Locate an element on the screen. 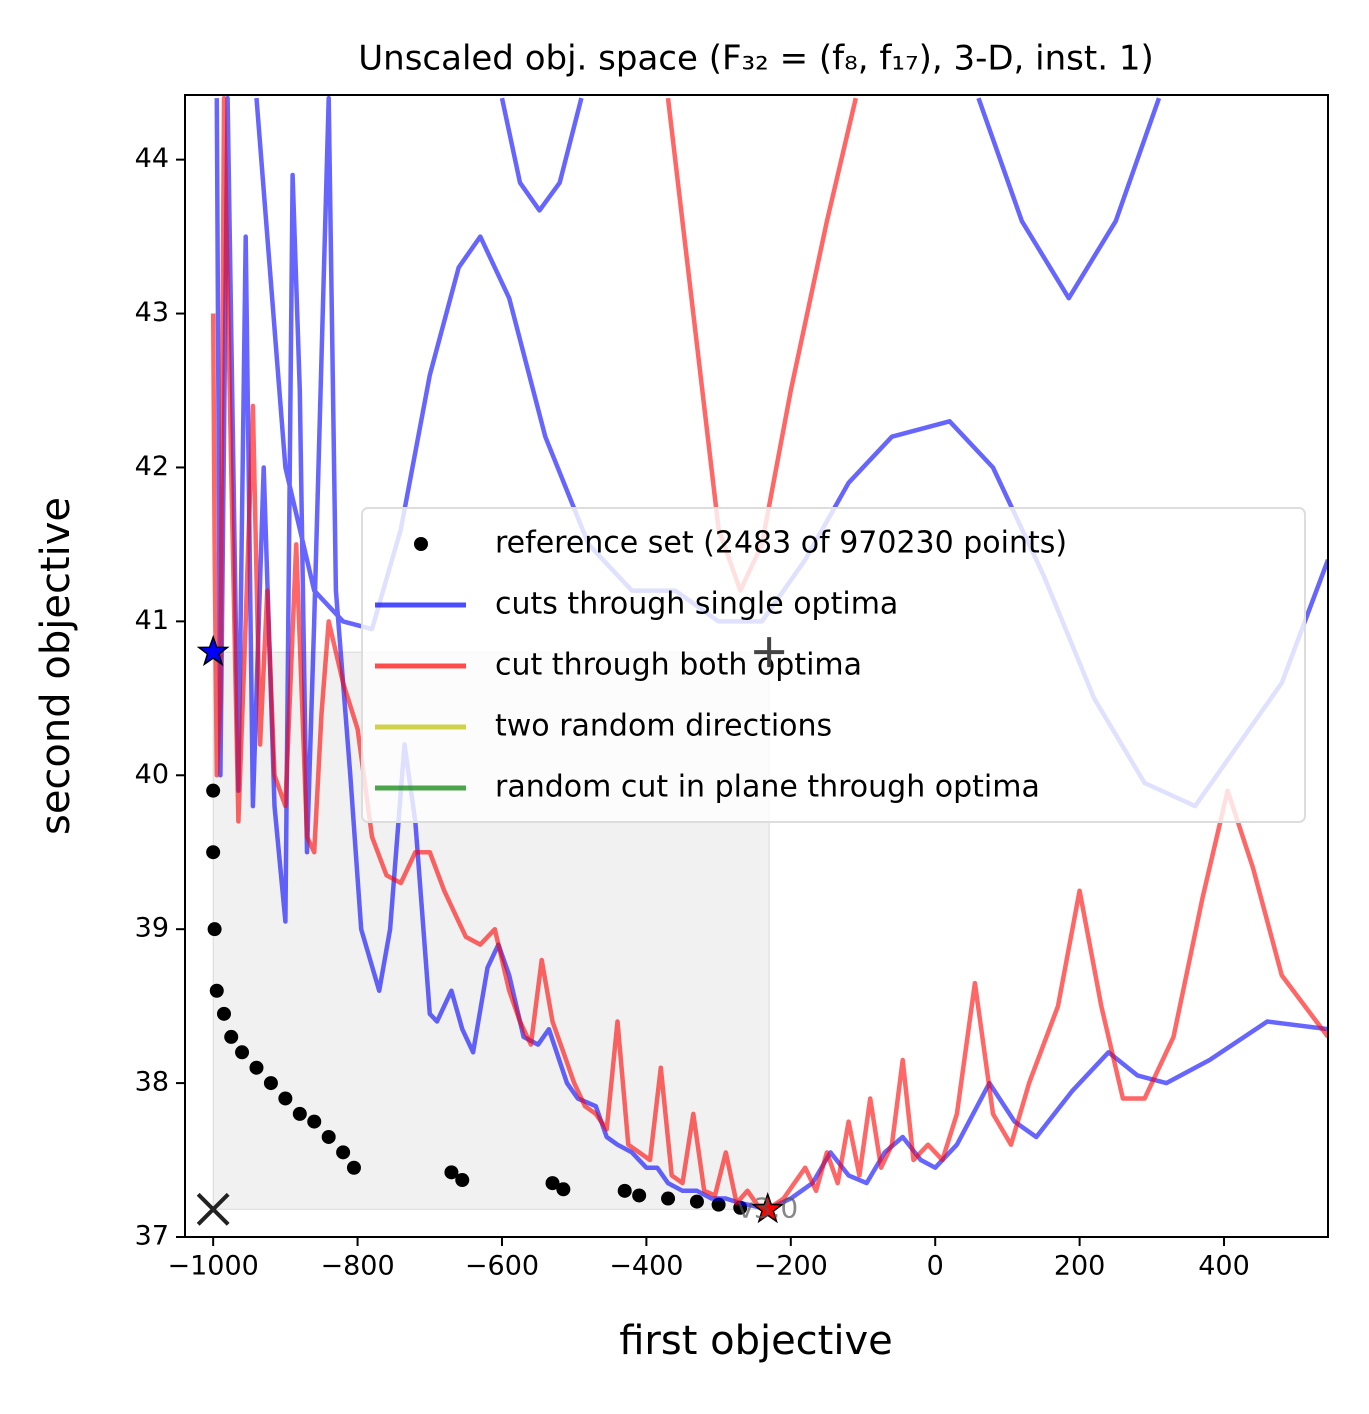 This screenshot has width=1369, height=1414. y-tick-label: 41 is located at coordinates (152, 620).